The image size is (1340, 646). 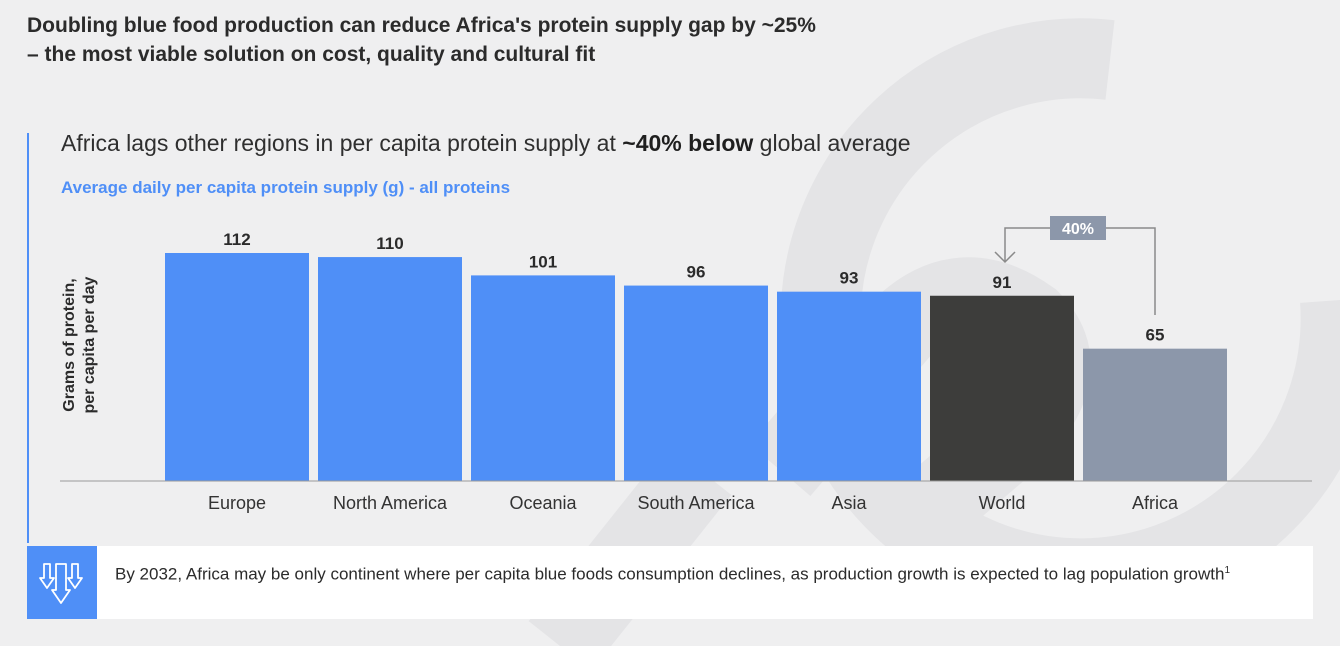 What do you see at coordinates (390, 369) in the screenshot?
I see `bar-north-america` at bounding box center [390, 369].